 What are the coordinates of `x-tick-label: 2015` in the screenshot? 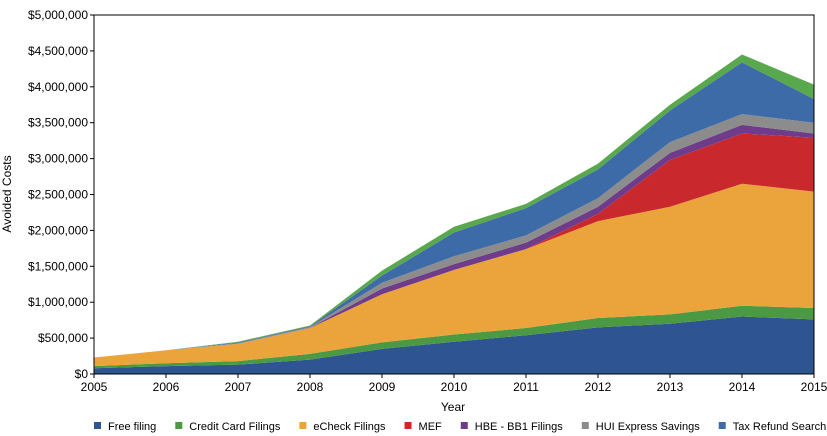 It's located at (814, 387).